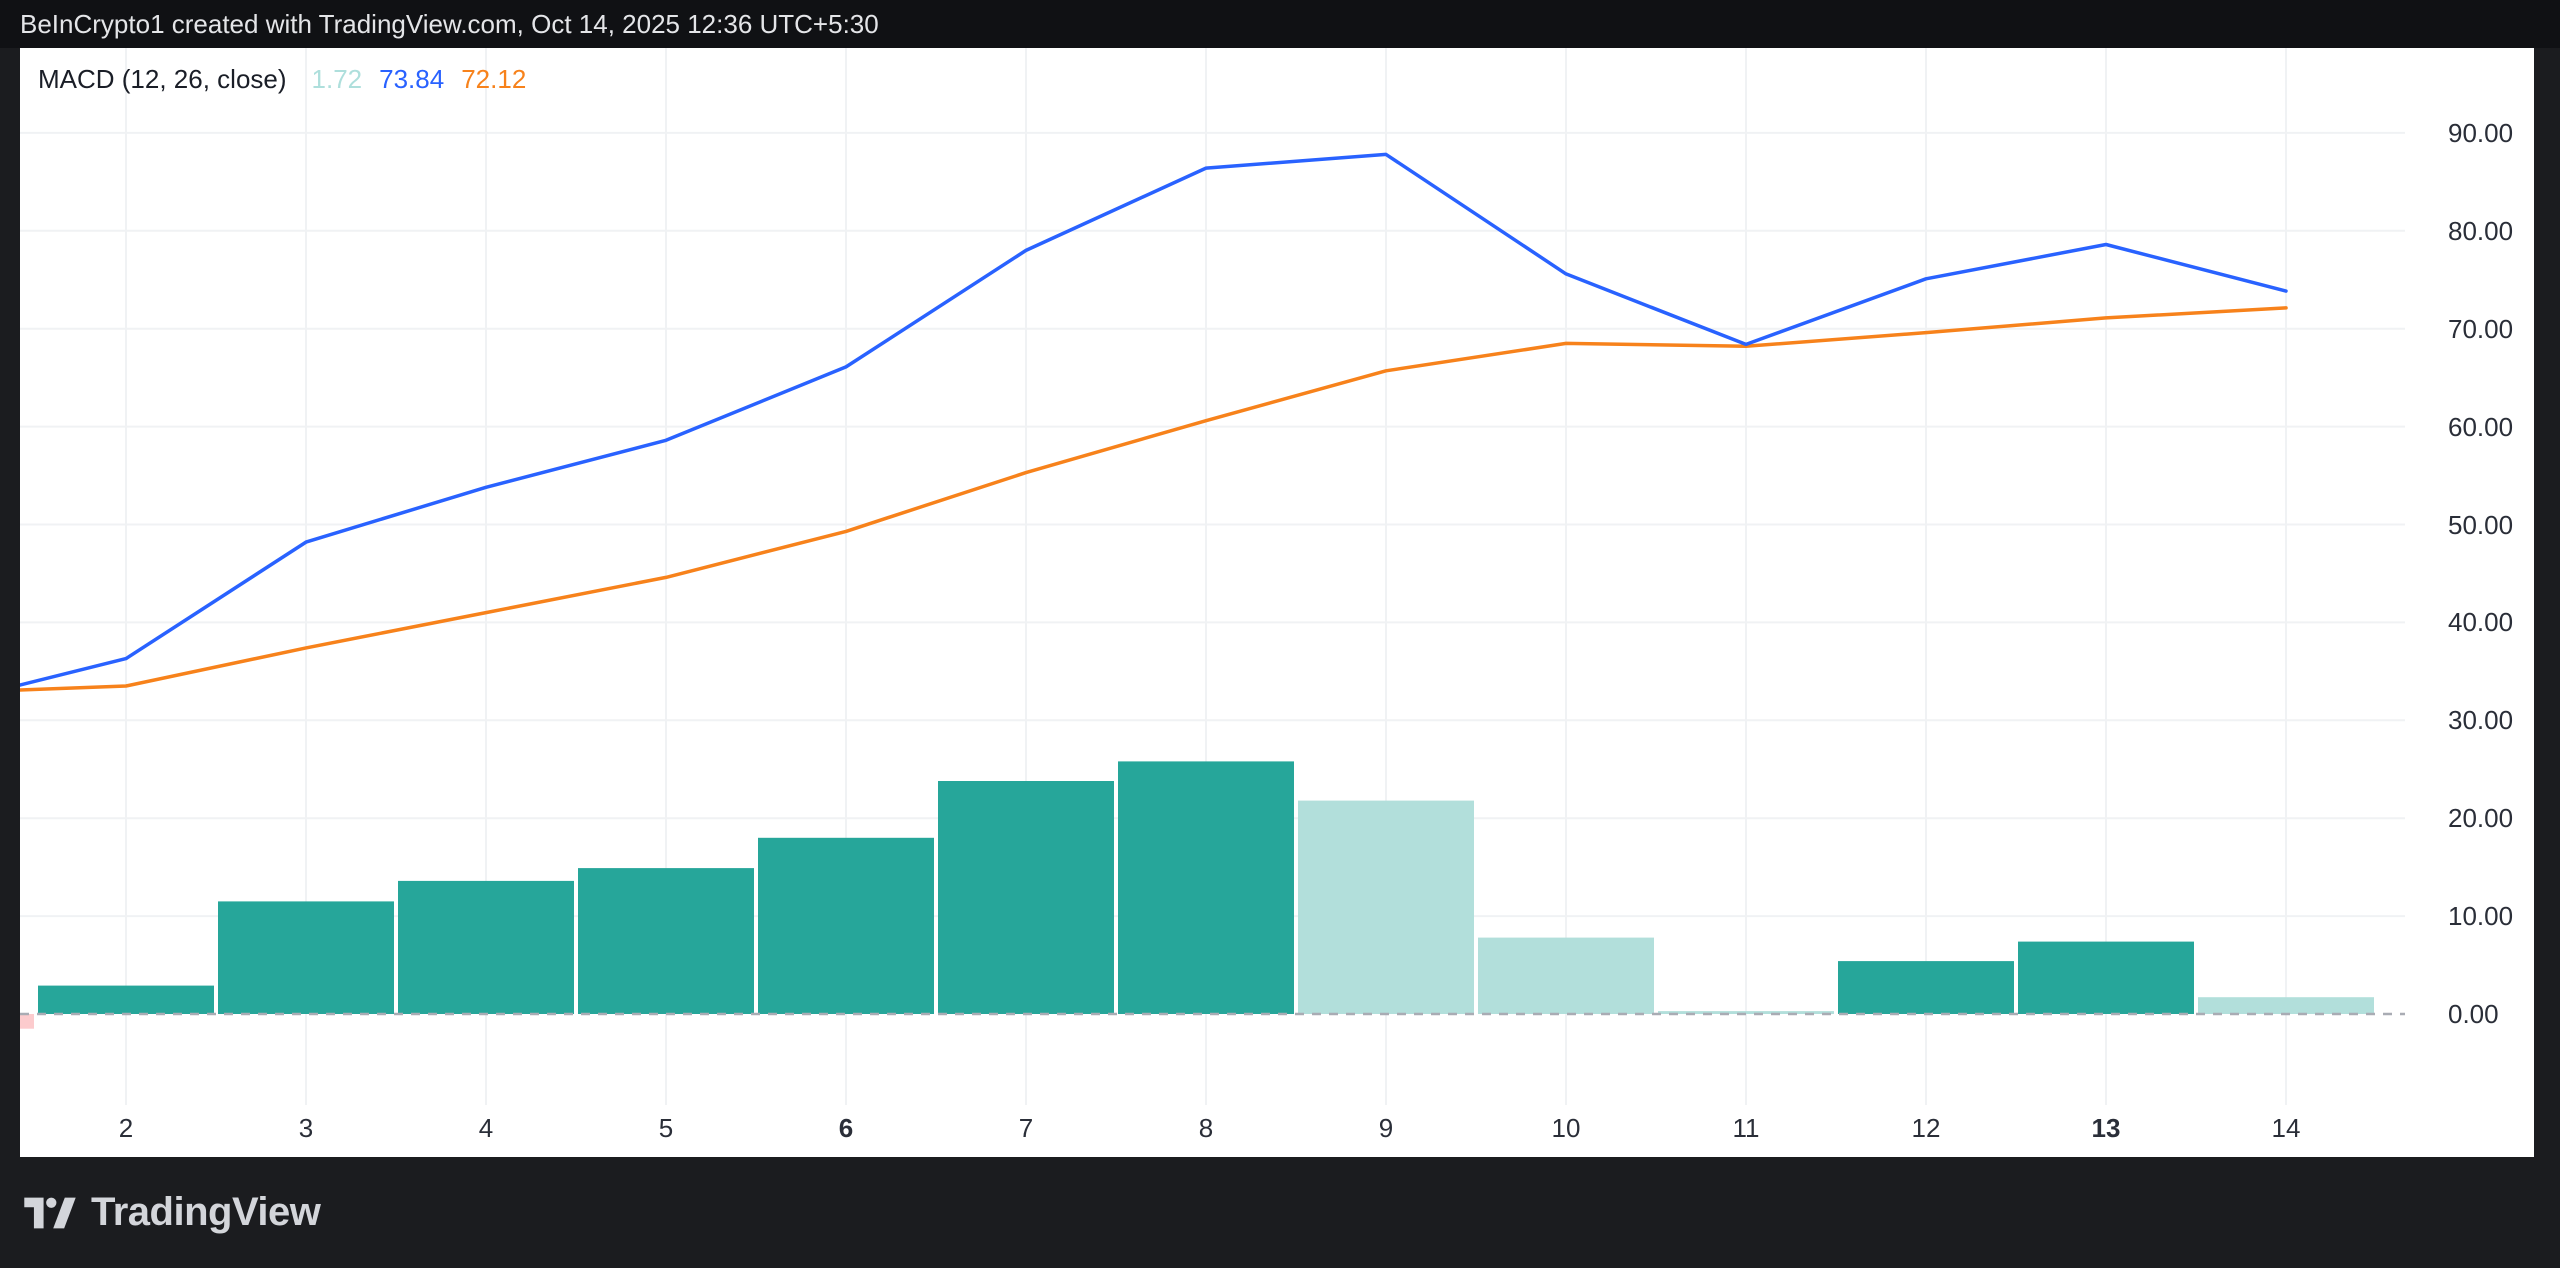  Describe the element at coordinates (50, 1213) in the screenshot. I see `tradingview-logo-icon` at that location.